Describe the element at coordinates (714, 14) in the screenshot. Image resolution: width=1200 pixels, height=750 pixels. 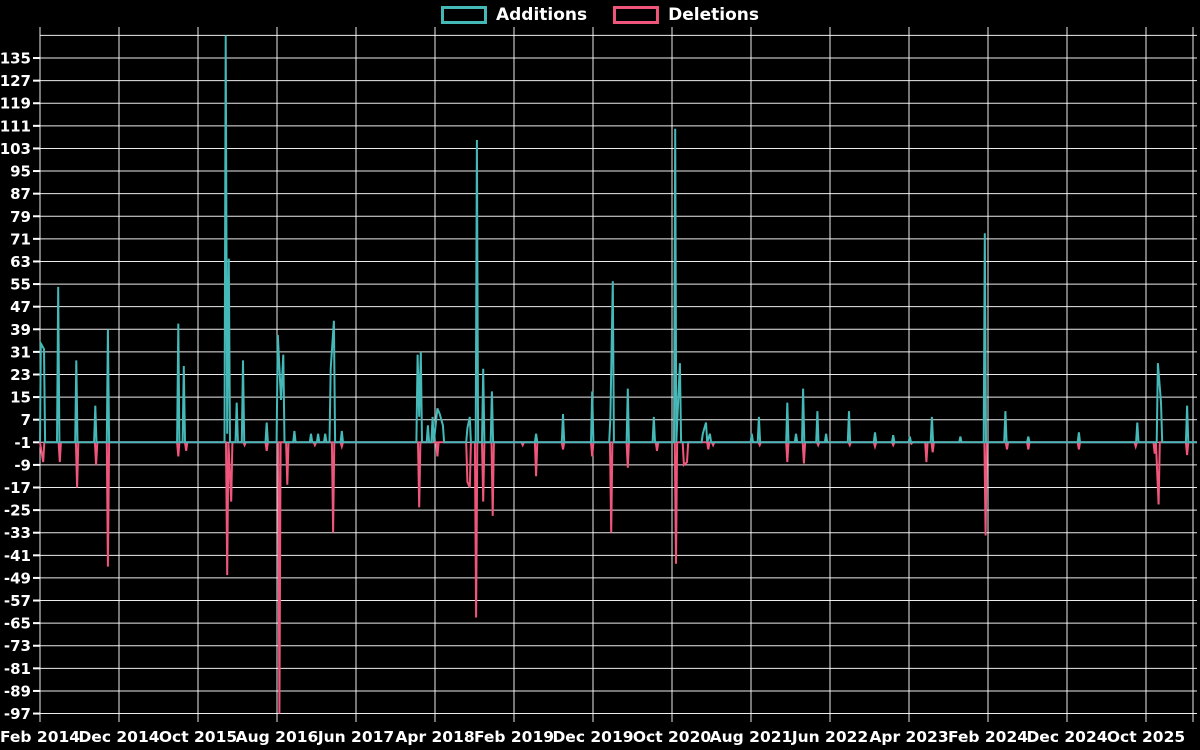
I see `deletions-legend-label: Deletions` at that location.